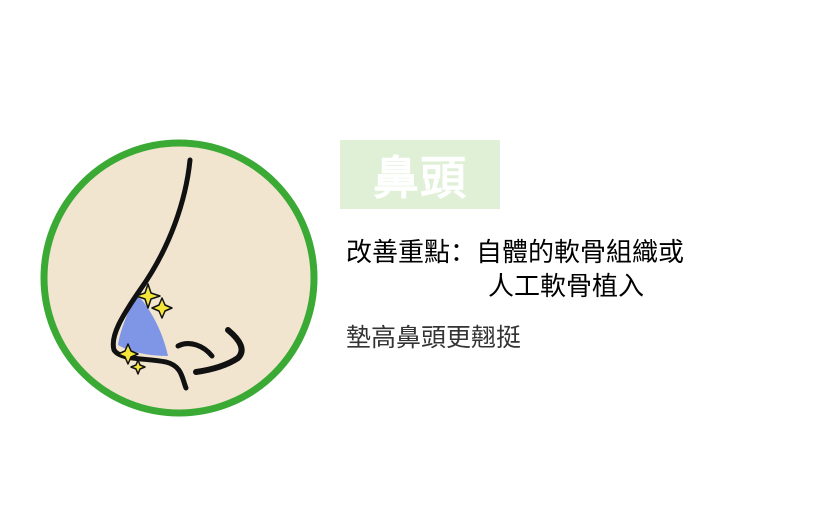  Describe the element at coordinates (566, 287) in the screenshot. I see `focus-text-line2: 人工軟骨植入` at that location.